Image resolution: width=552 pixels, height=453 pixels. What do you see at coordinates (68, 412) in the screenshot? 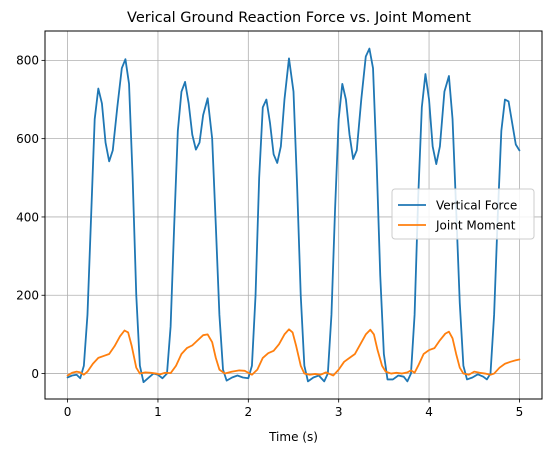
I see `x-tick-label: 0` at bounding box center [68, 412].